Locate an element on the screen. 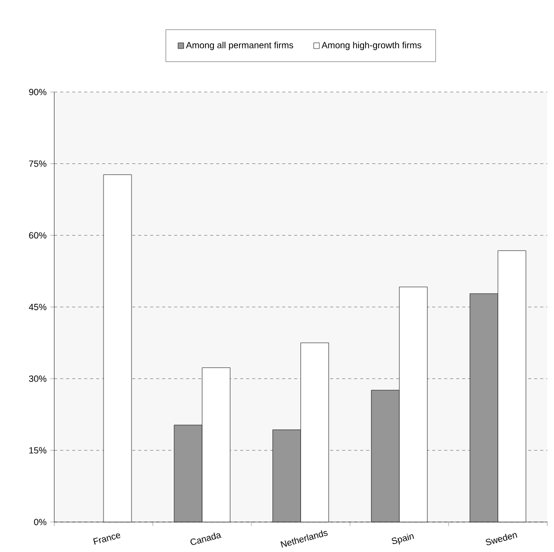  legend-label: Among high-growth firms is located at coordinates (372, 46).